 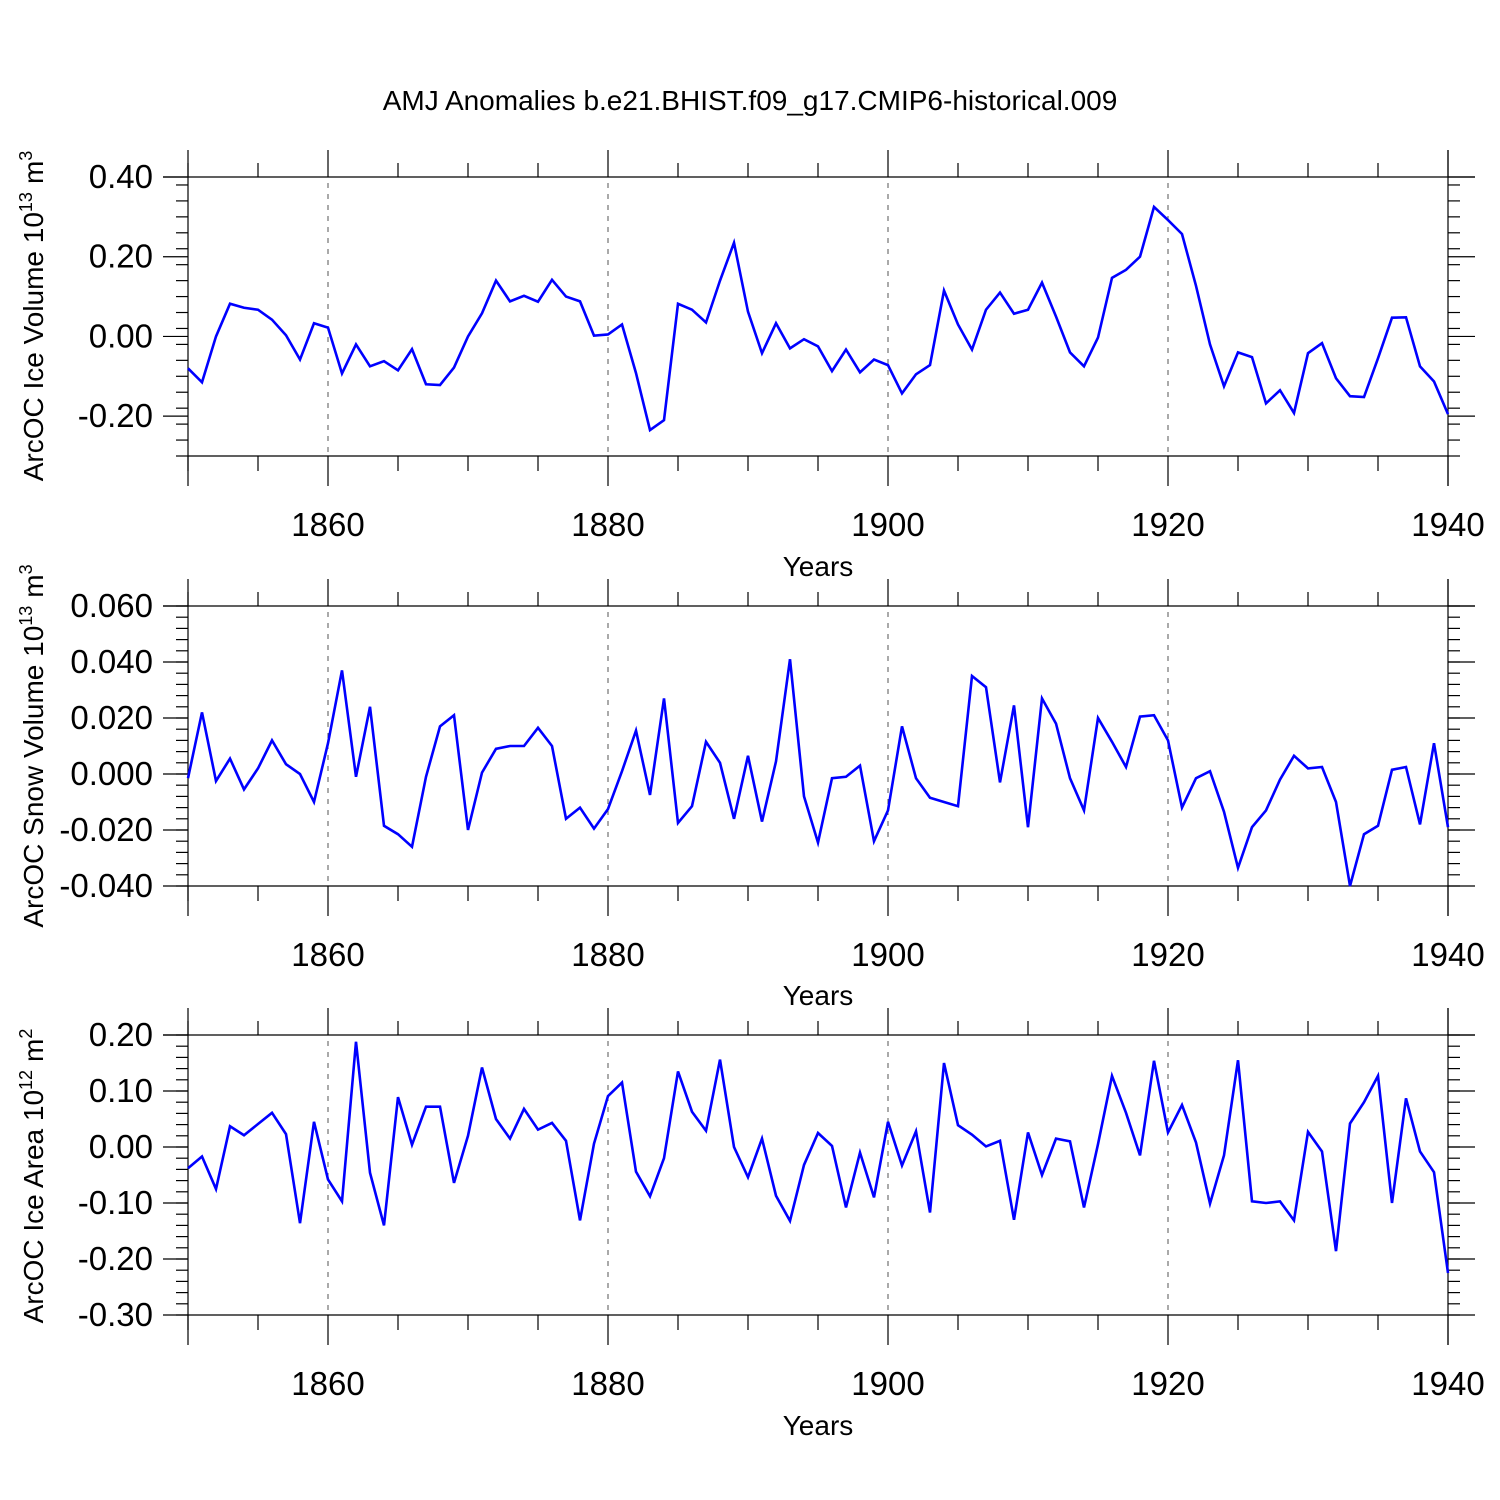 What do you see at coordinates (111, 605) in the screenshot?
I see `y-tick-label: 0.060` at bounding box center [111, 605].